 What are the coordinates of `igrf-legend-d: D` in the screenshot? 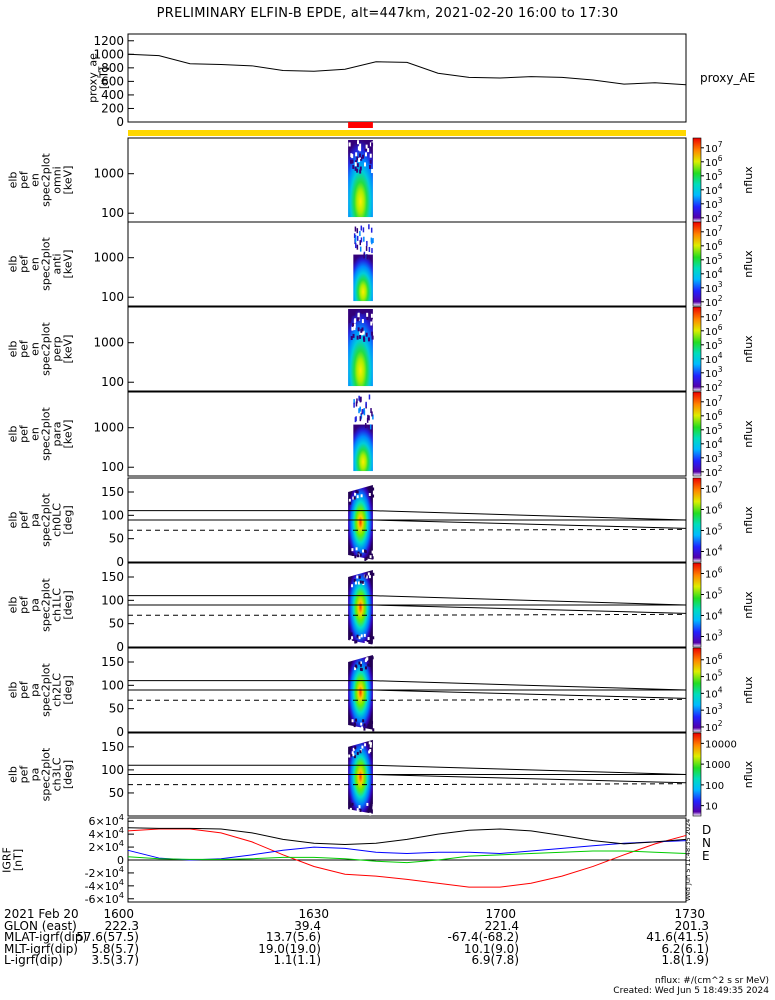 It's located at (706, 830).